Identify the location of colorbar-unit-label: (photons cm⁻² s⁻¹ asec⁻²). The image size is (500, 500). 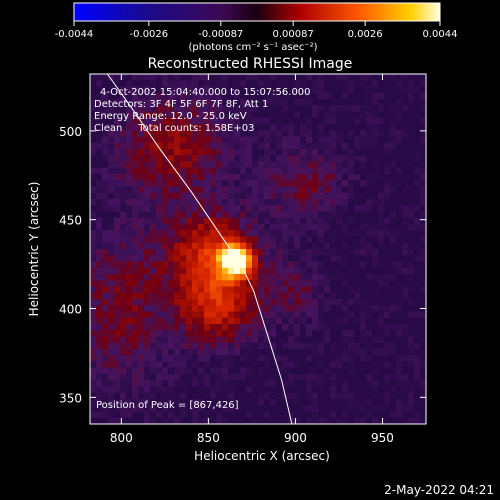
(252, 47).